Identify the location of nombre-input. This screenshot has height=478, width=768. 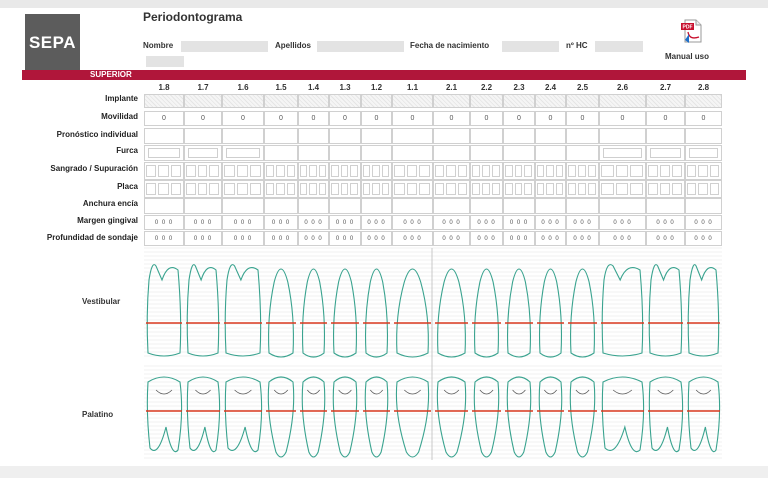
(224, 46).